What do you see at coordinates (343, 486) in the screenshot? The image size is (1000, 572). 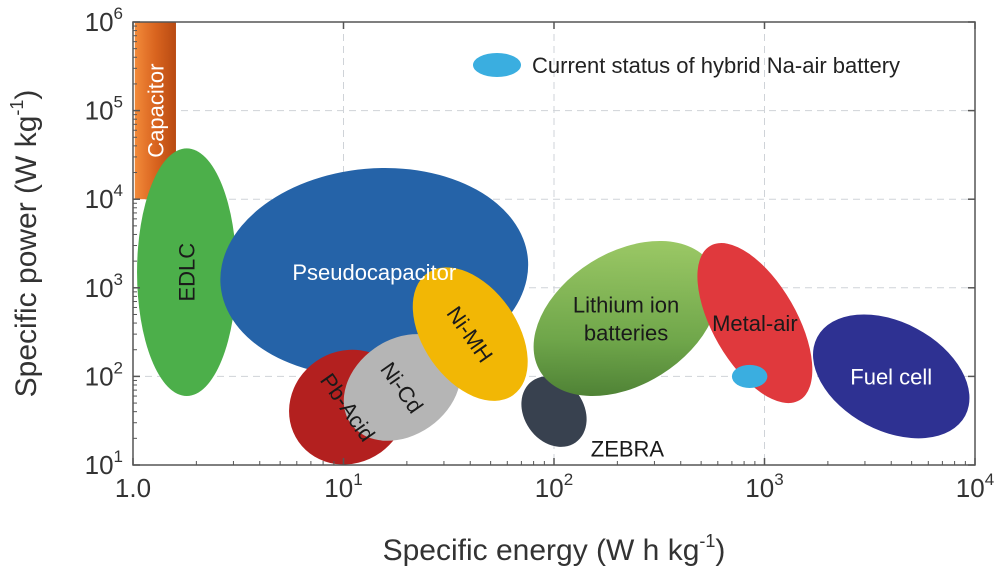 I see `x-tick-label: 10¹` at bounding box center [343, 486].